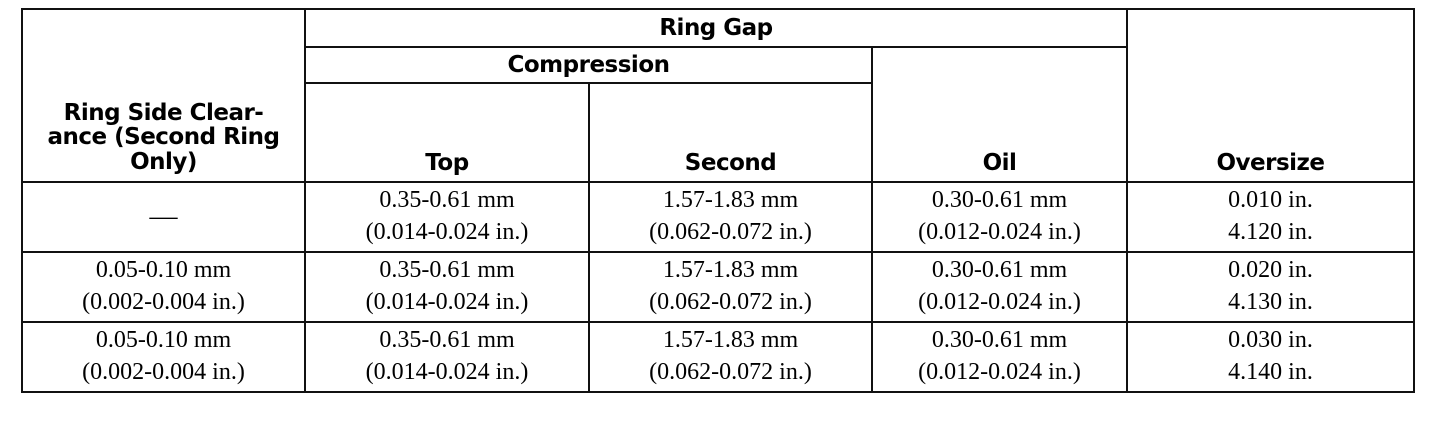 Image resolution: width=1456 pixels, height=434 pixels. What do you see at coordinates (999, 114) in the screenshot?
I see `oil-header: Oil` at bounding box center [999, 114].